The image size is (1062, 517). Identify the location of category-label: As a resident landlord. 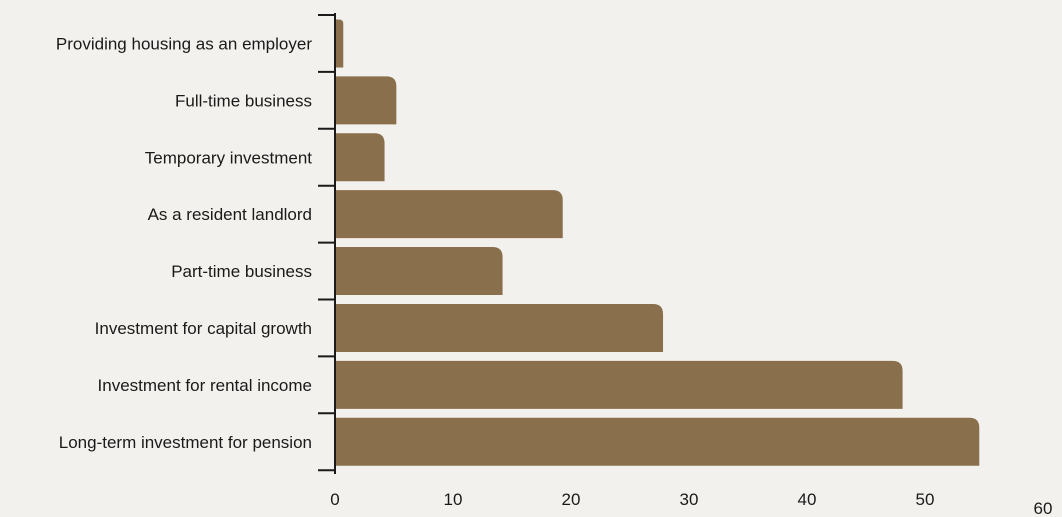
(230, 214).